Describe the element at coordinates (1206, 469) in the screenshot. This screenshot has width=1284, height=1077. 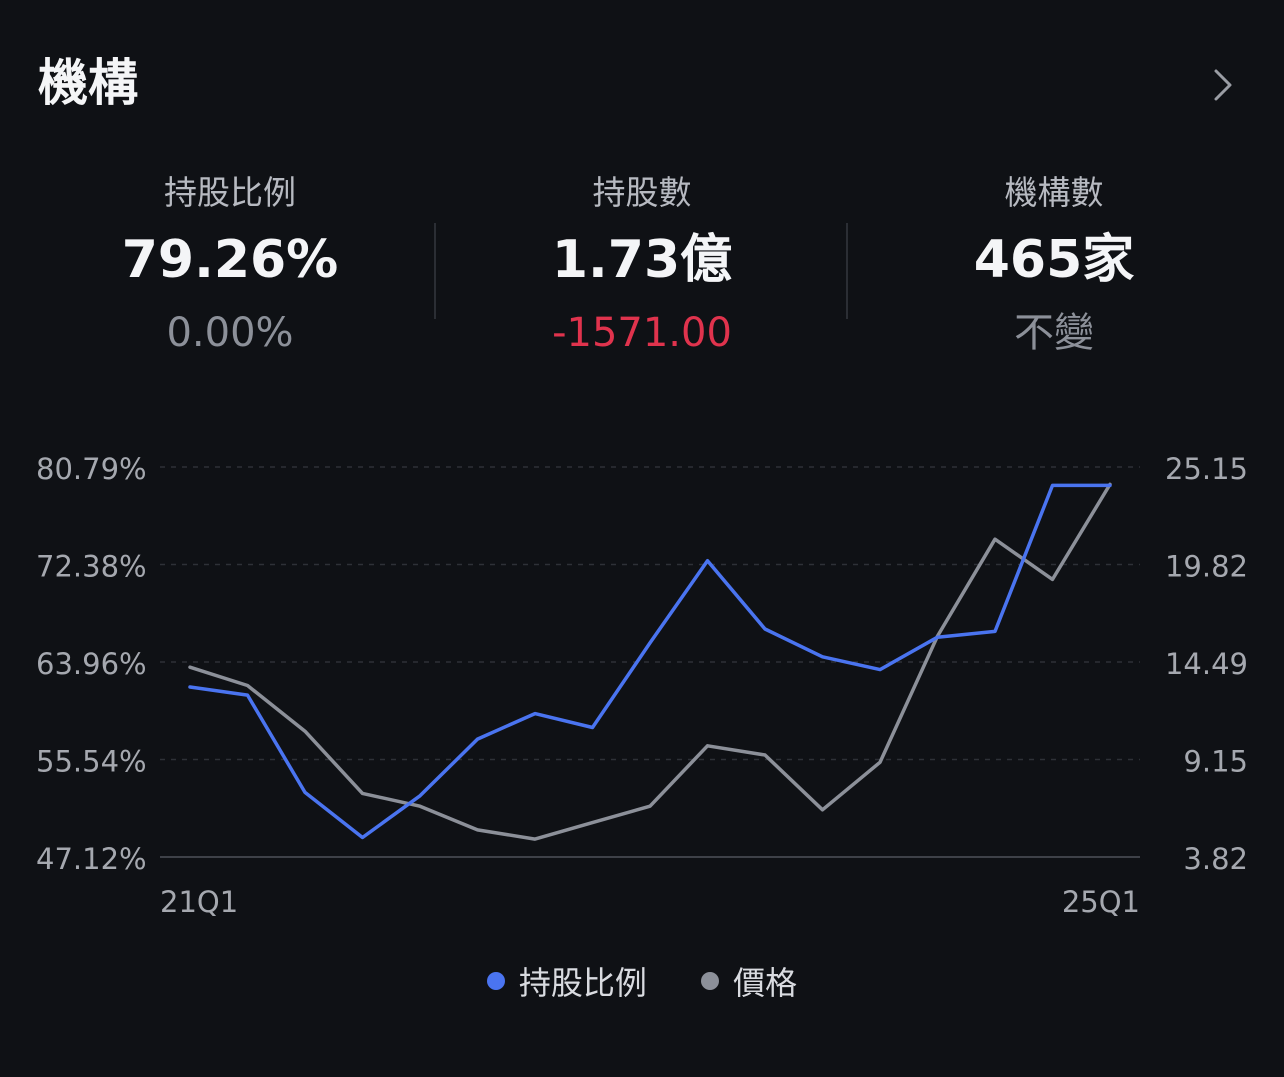
I see `y-right-tick-label: 25.15` at that location.